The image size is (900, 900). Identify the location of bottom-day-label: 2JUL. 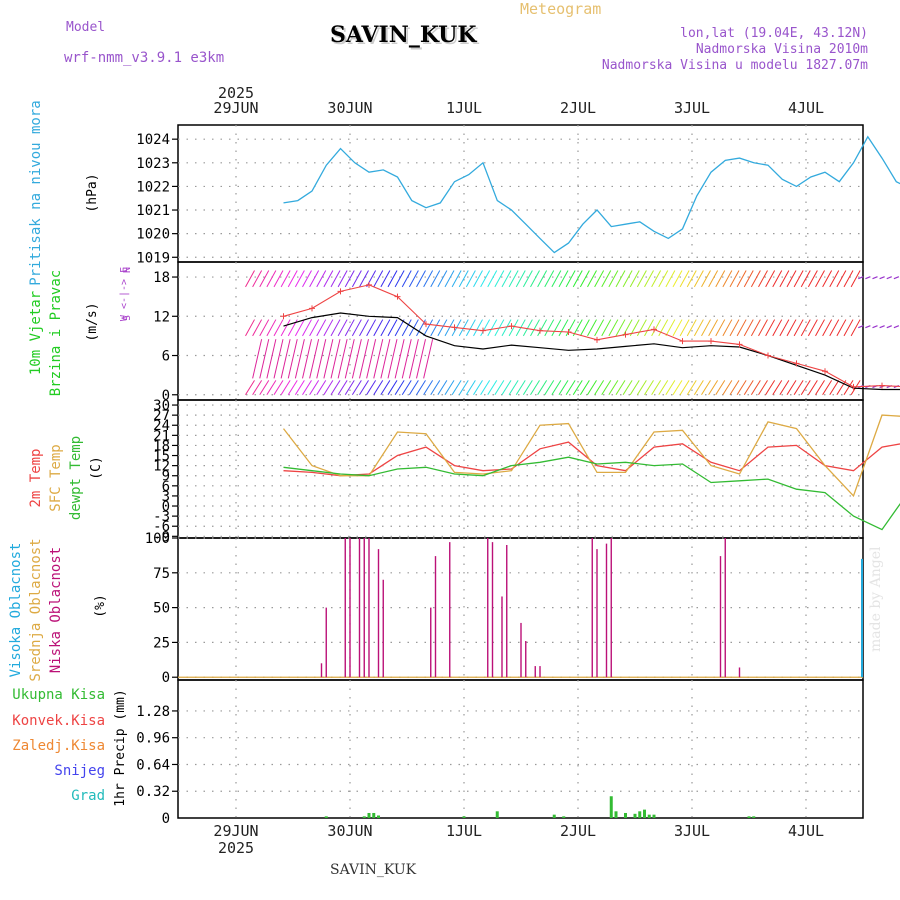
(578, 831).